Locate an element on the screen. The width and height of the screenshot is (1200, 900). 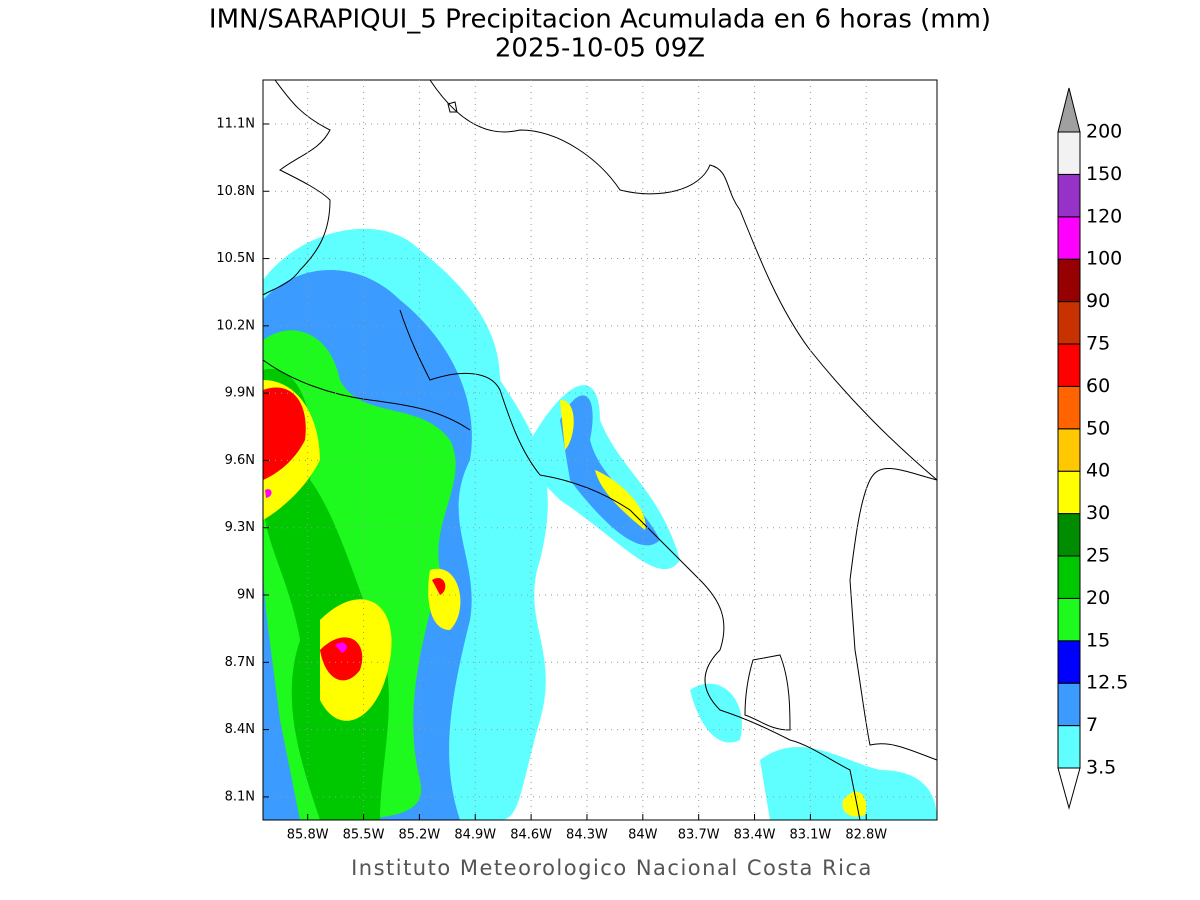
colorbar-label: 30 is located at coordinates (1098, 513).